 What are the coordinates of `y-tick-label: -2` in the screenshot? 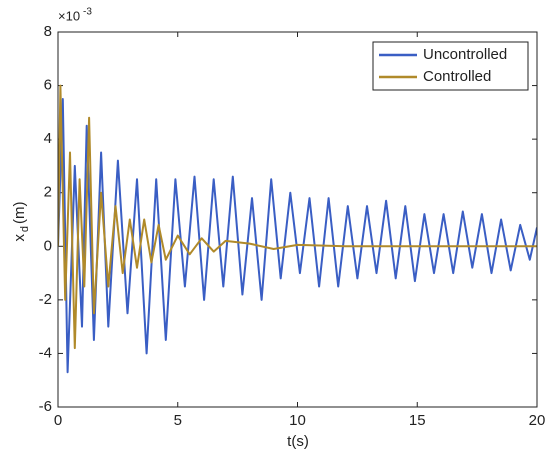 It's located at (45, 299).